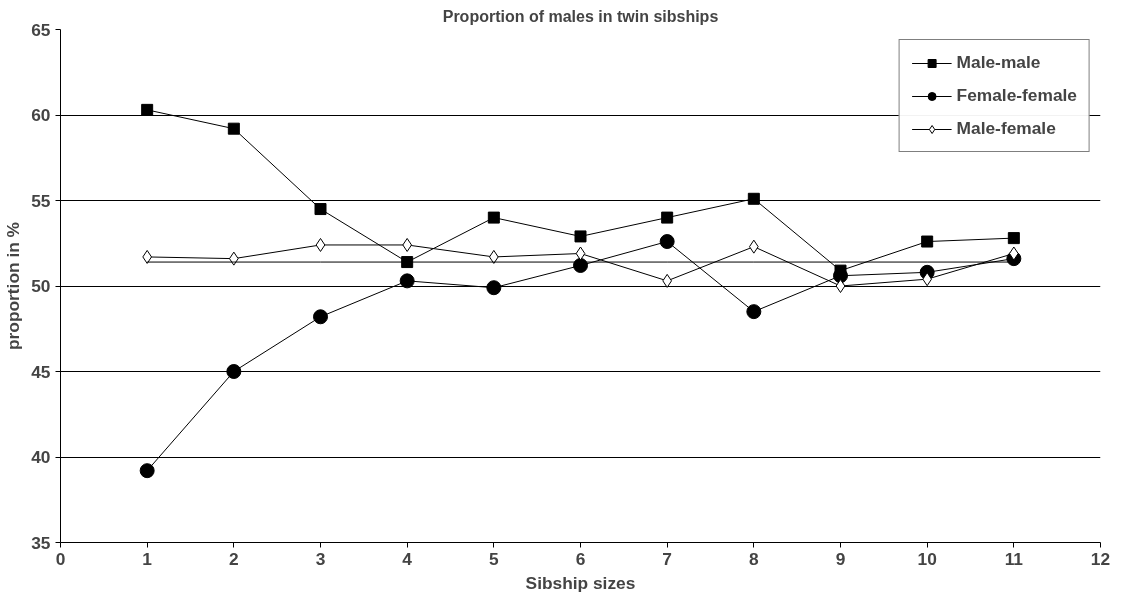 This screenshot has height=602, width=1137. What do you see at coordinates (754, 558) in the screenshot?
I see `x-tick-label: 8` at bounding box center [754, 558].